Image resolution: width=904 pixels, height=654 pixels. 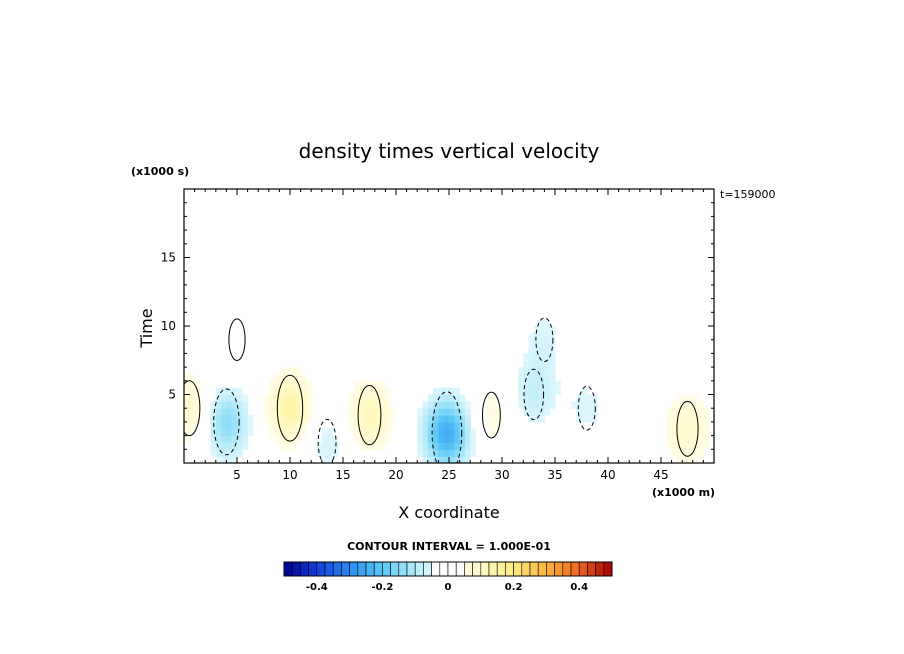 I want to click on x-tick-label-25: 25, so click(x=448, y=475).